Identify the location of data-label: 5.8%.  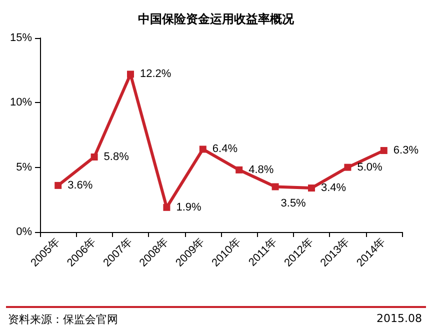
(117, 156).